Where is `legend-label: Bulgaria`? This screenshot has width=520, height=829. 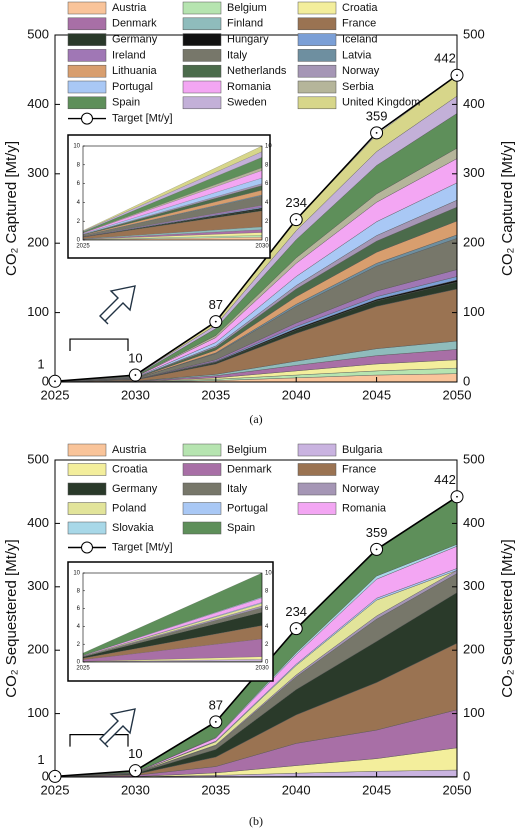
legend-label: Bulgaria is located at coordinates (362, 450).